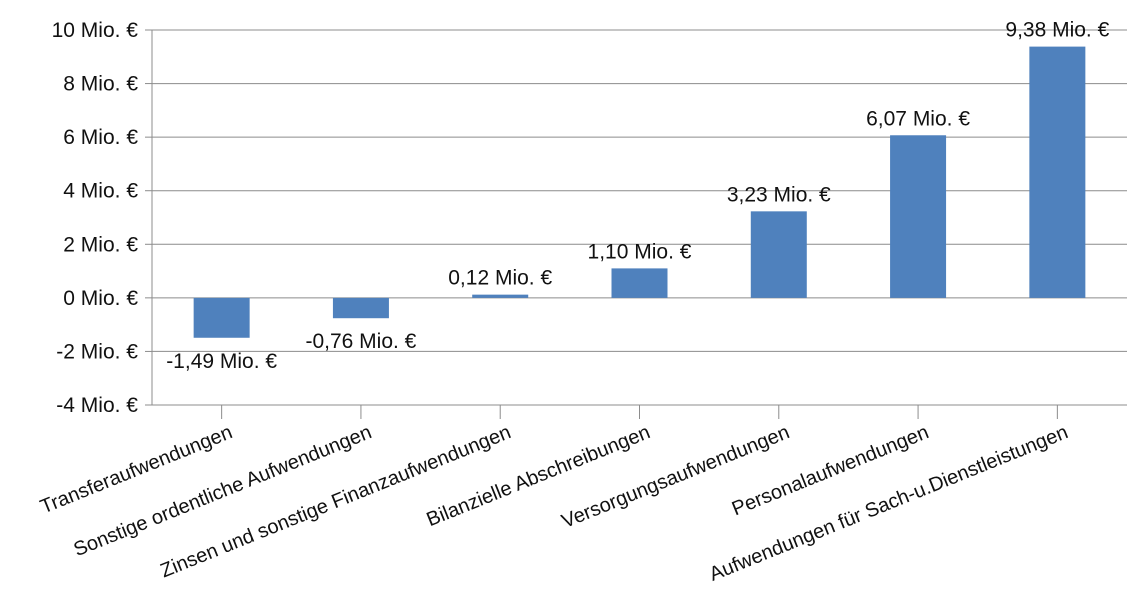 The image size is (1127, 605). Describe the element at coordinates (221, 361) in the screenshot. I see `data-label-1: -1,49 Mio. €` at that location.